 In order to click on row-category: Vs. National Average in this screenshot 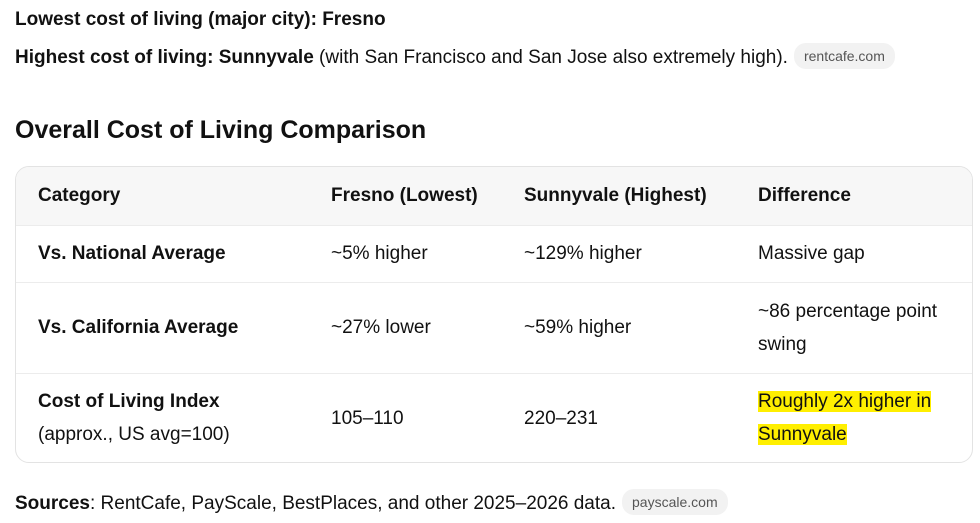, I will do `click(132, 253)`.